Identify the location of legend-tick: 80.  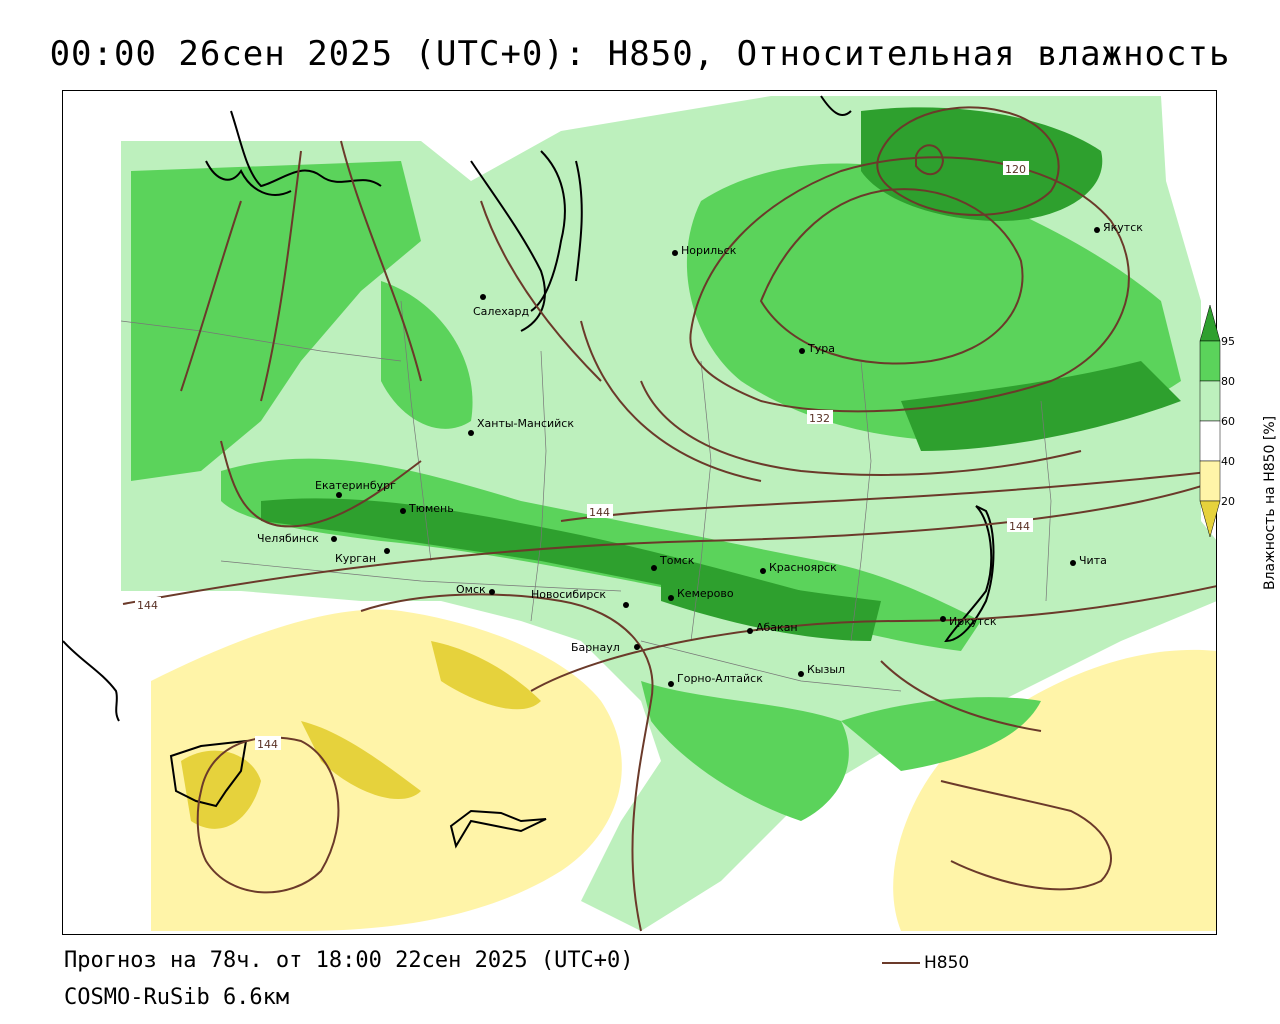
(1228, 381).